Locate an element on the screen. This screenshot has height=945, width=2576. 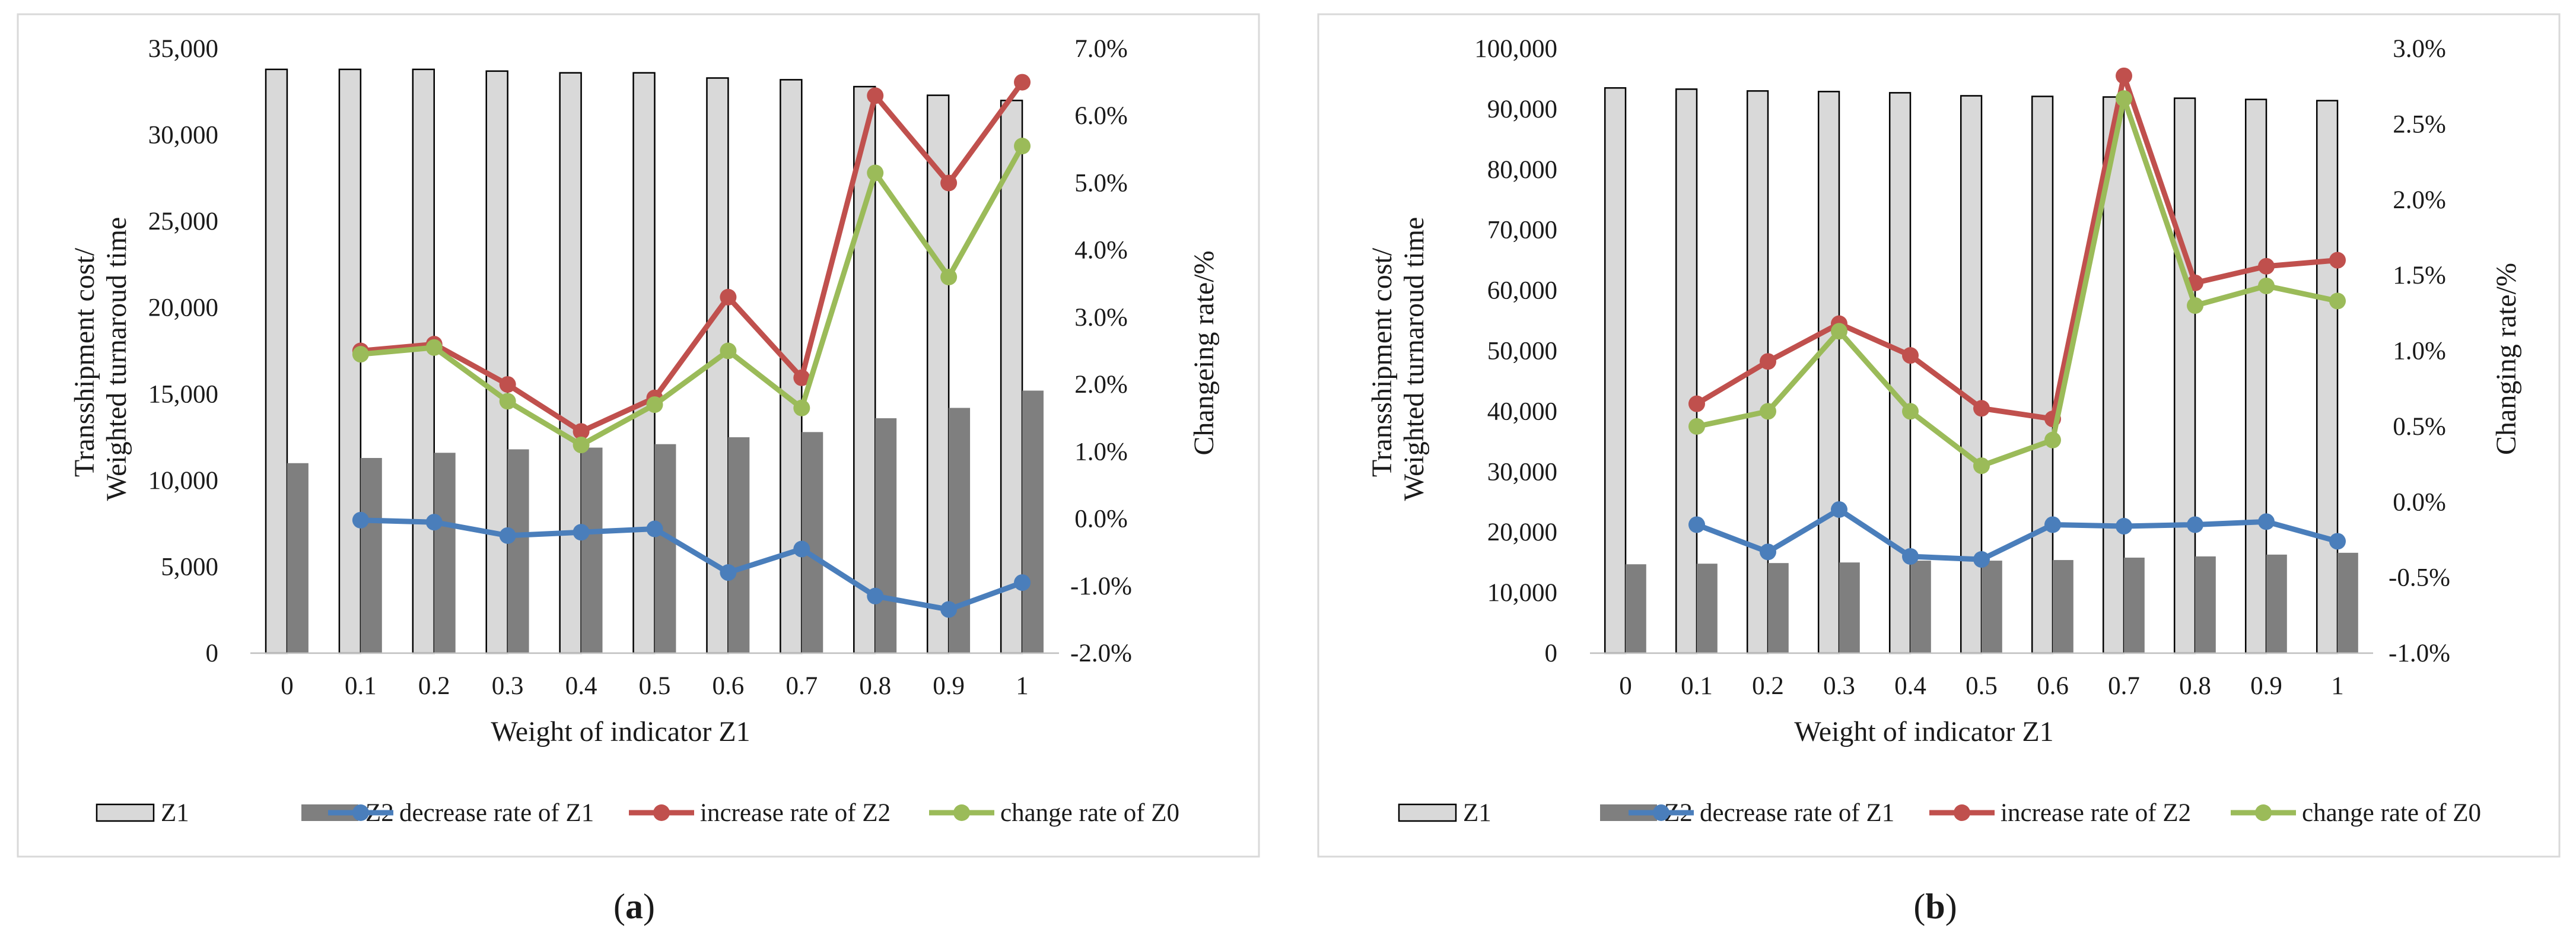
panel-b-xtick-label: 0.2 is located at coordinates (1768, 686).